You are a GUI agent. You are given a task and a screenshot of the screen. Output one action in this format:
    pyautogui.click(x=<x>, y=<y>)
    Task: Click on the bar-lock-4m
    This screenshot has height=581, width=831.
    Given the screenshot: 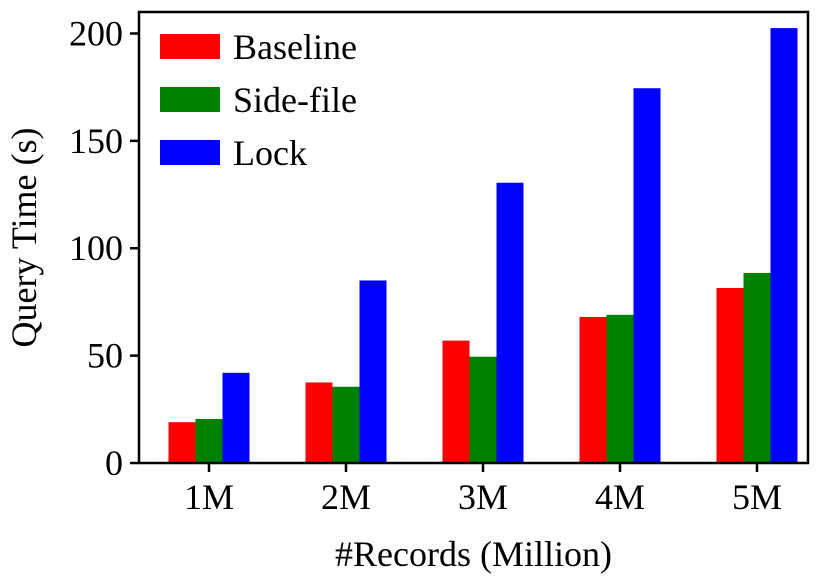 What is the action you would take?
    pyautogui.click(x=647, y=275)
    